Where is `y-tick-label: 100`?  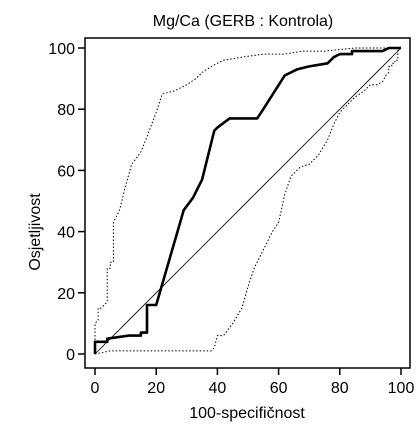 y-tick-label: 100 is located at coordinates (61, 49).